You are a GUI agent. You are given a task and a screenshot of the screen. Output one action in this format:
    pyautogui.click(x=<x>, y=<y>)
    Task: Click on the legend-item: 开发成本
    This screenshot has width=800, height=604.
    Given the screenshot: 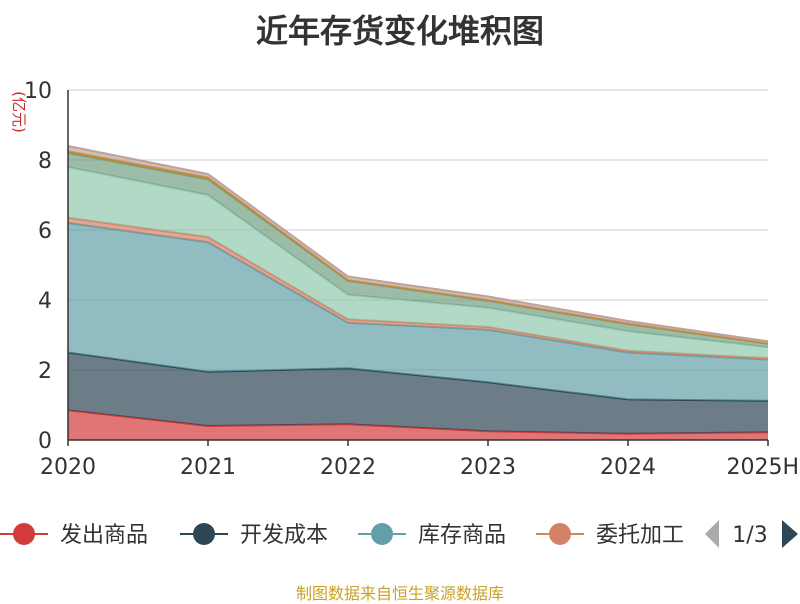 What is the action you would take?
    pyautogui.click(x=254, y=535)
    